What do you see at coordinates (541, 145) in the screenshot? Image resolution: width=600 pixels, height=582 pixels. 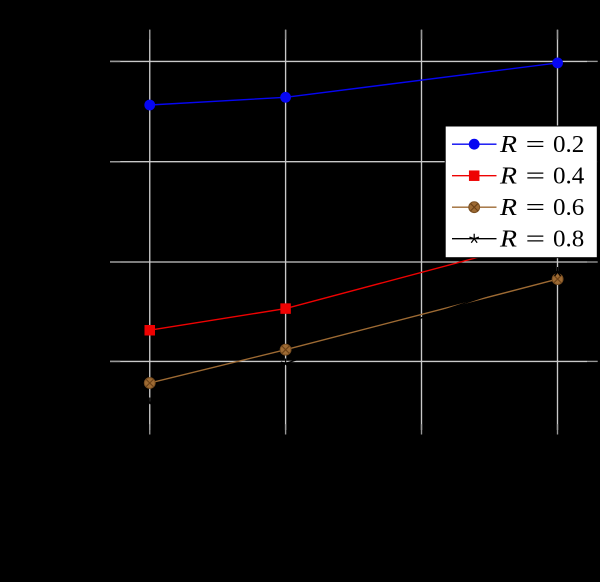 I see `svg-text:R=0.2: R = 0.2` at bounding box center [541, 145].